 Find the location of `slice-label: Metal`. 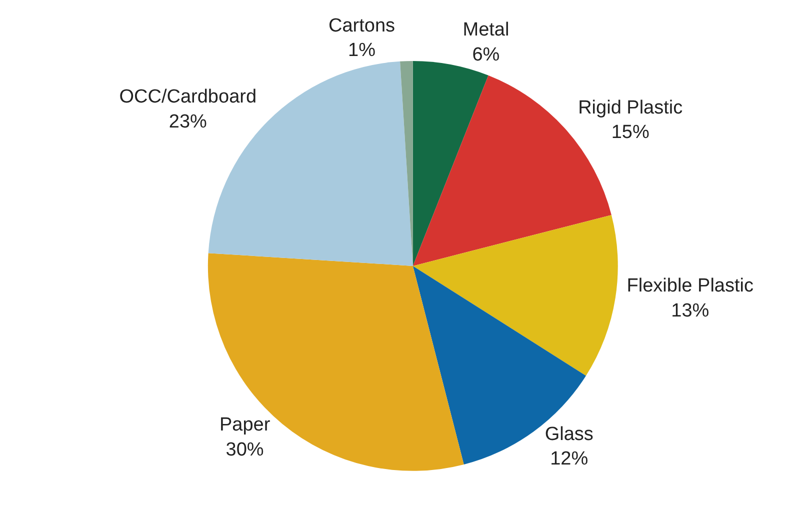

slice-label: Metal is located at coordinates (486, 30).